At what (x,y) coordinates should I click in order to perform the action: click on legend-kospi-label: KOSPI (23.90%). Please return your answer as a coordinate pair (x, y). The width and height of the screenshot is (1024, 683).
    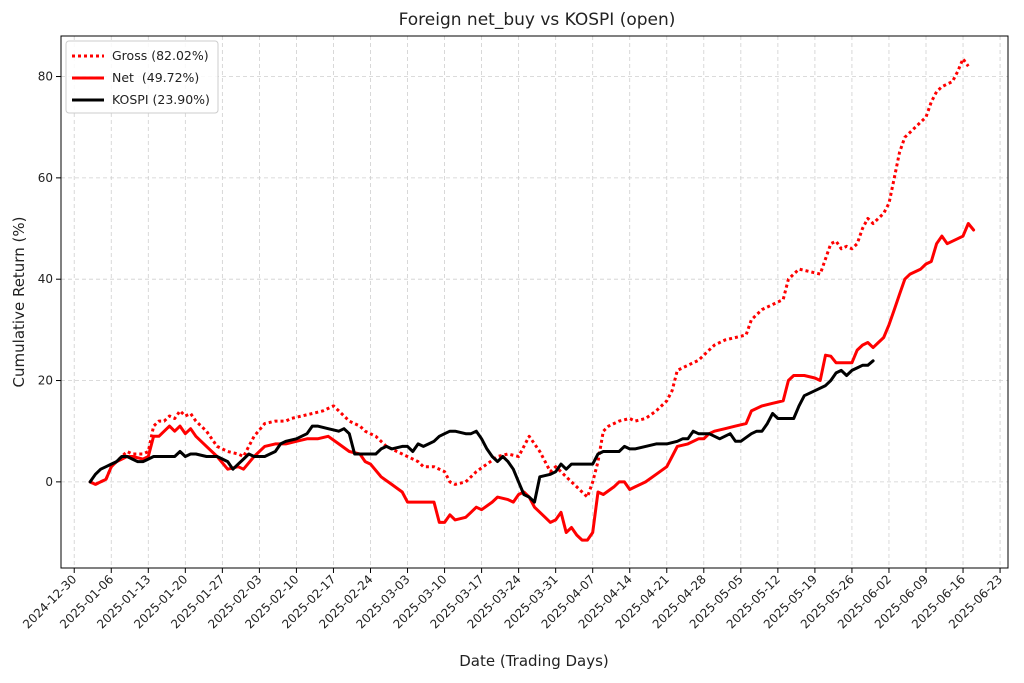
    Looking at the image, I should click on (161, 99).